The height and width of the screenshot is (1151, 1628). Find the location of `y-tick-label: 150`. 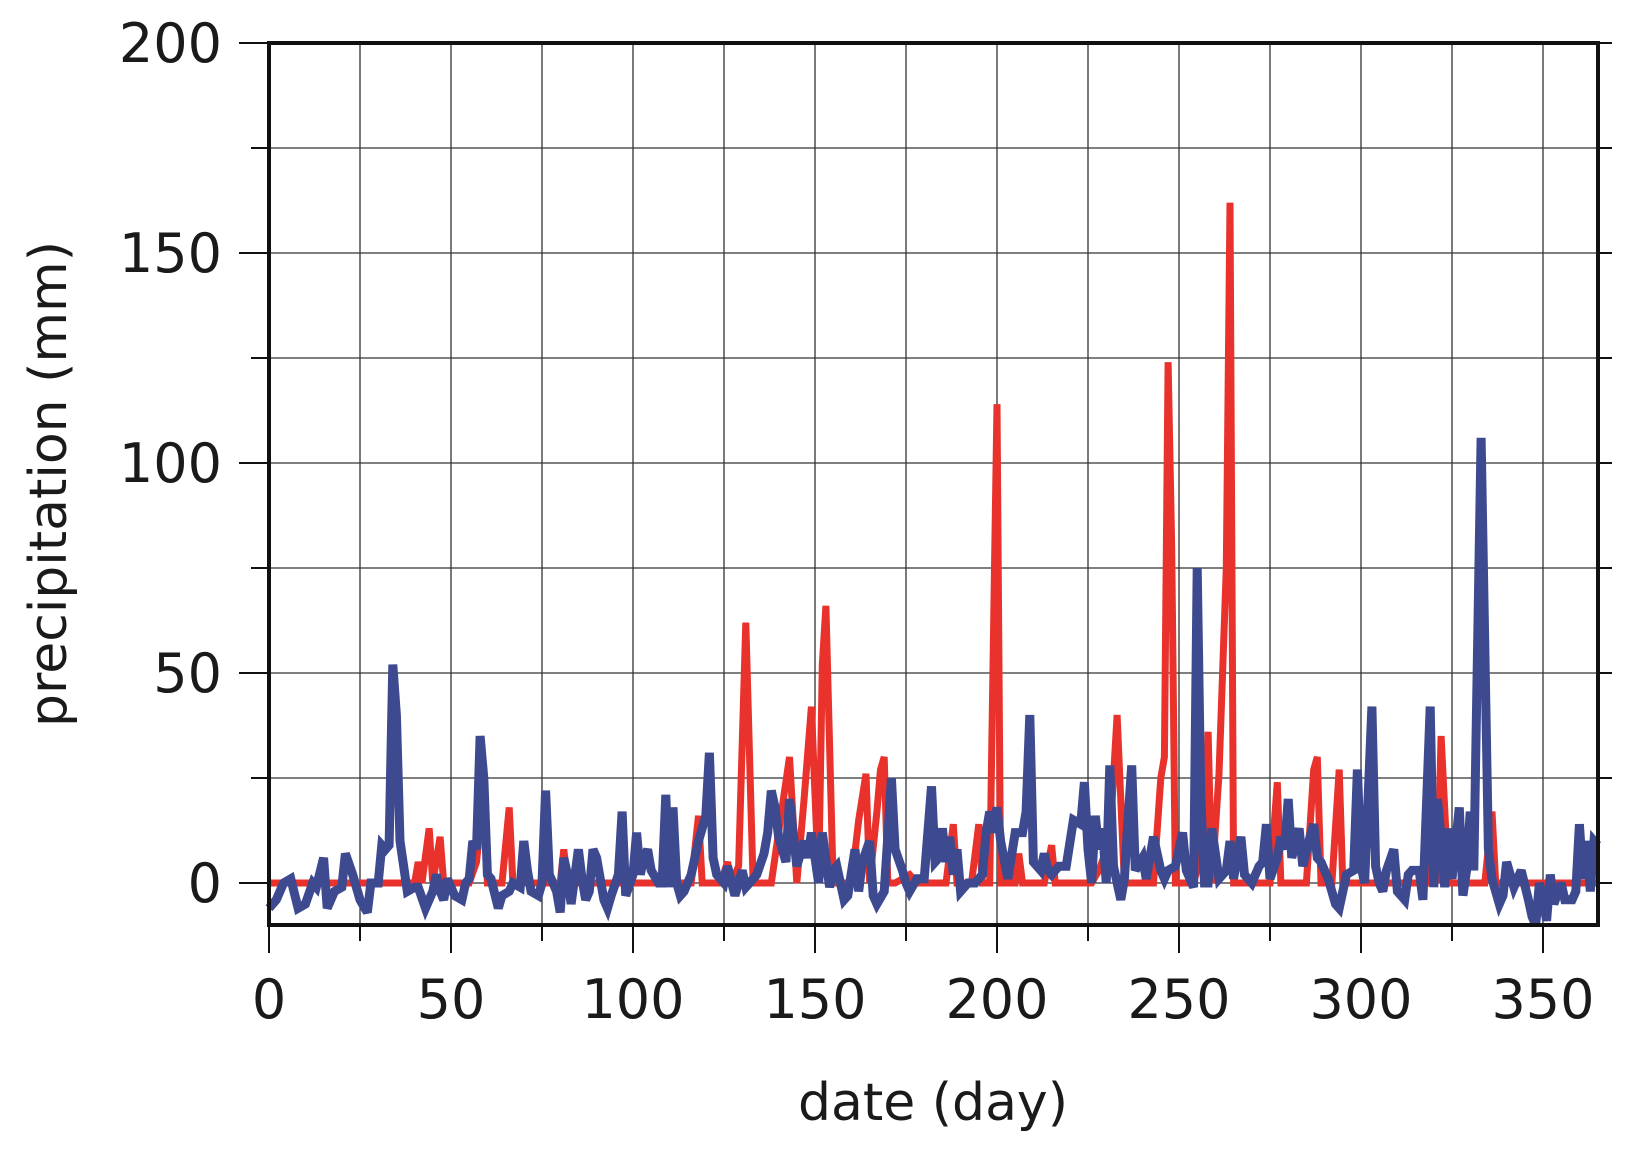

y-tick-label: 150 is located at coordinates (170, 253).